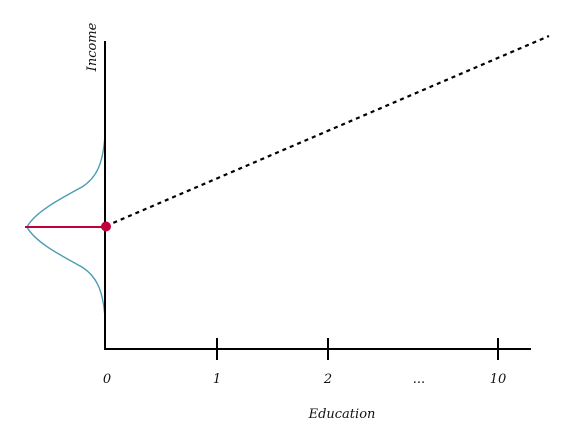  I want to click on y-axis-label: Income, so click(92, 47).